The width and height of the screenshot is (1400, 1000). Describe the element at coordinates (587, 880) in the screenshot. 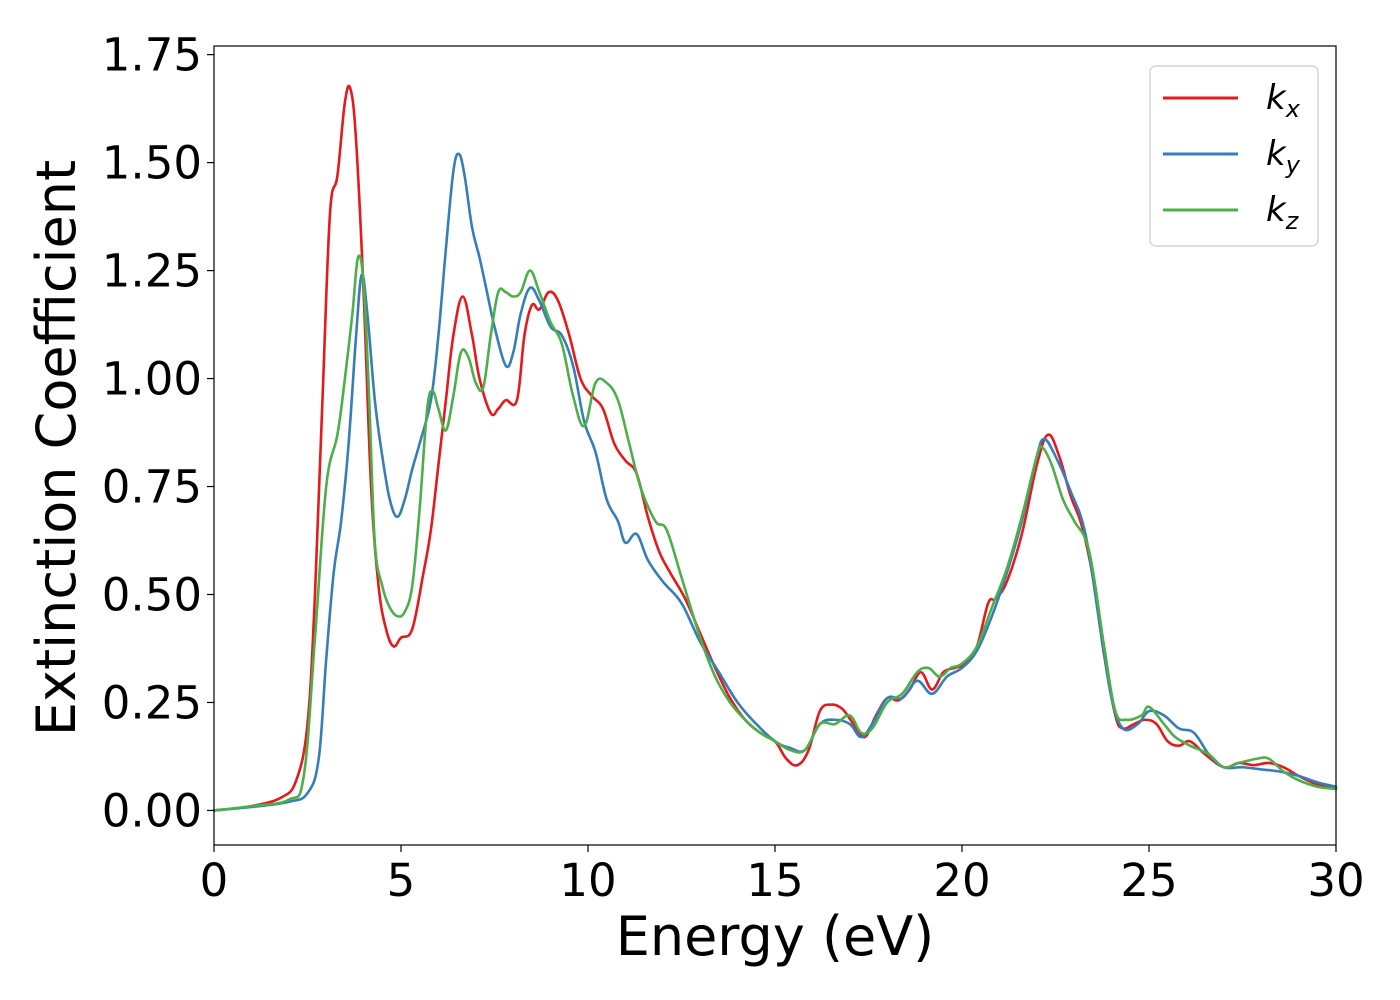

I see `x-tick-label: 10` at that location.